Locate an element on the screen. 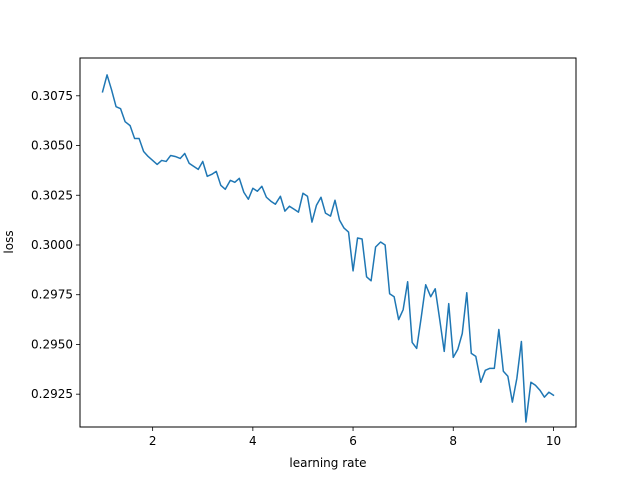 The height and width of the screenshot is (480, 640). x-tick-label: 10 is located at coordinates (553, 441).